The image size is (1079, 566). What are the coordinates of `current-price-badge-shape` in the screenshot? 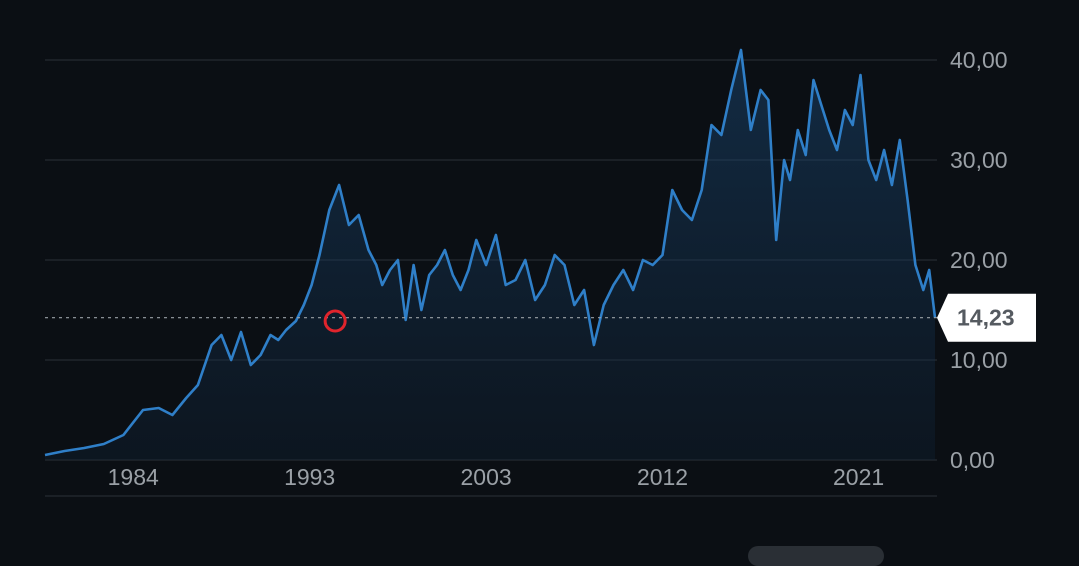 It's located at (986, 317).